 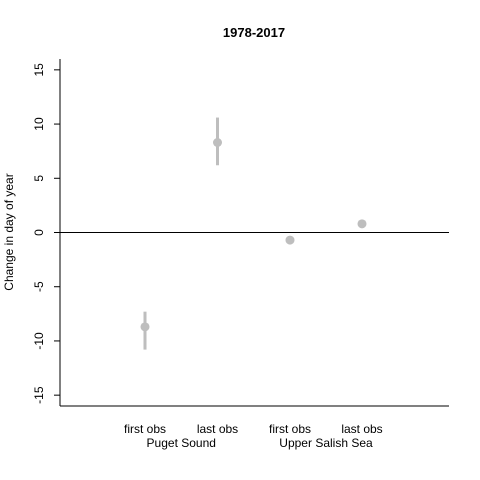 I want to click on y-axis-label: Change in day of year, so click(x=9, y=231).